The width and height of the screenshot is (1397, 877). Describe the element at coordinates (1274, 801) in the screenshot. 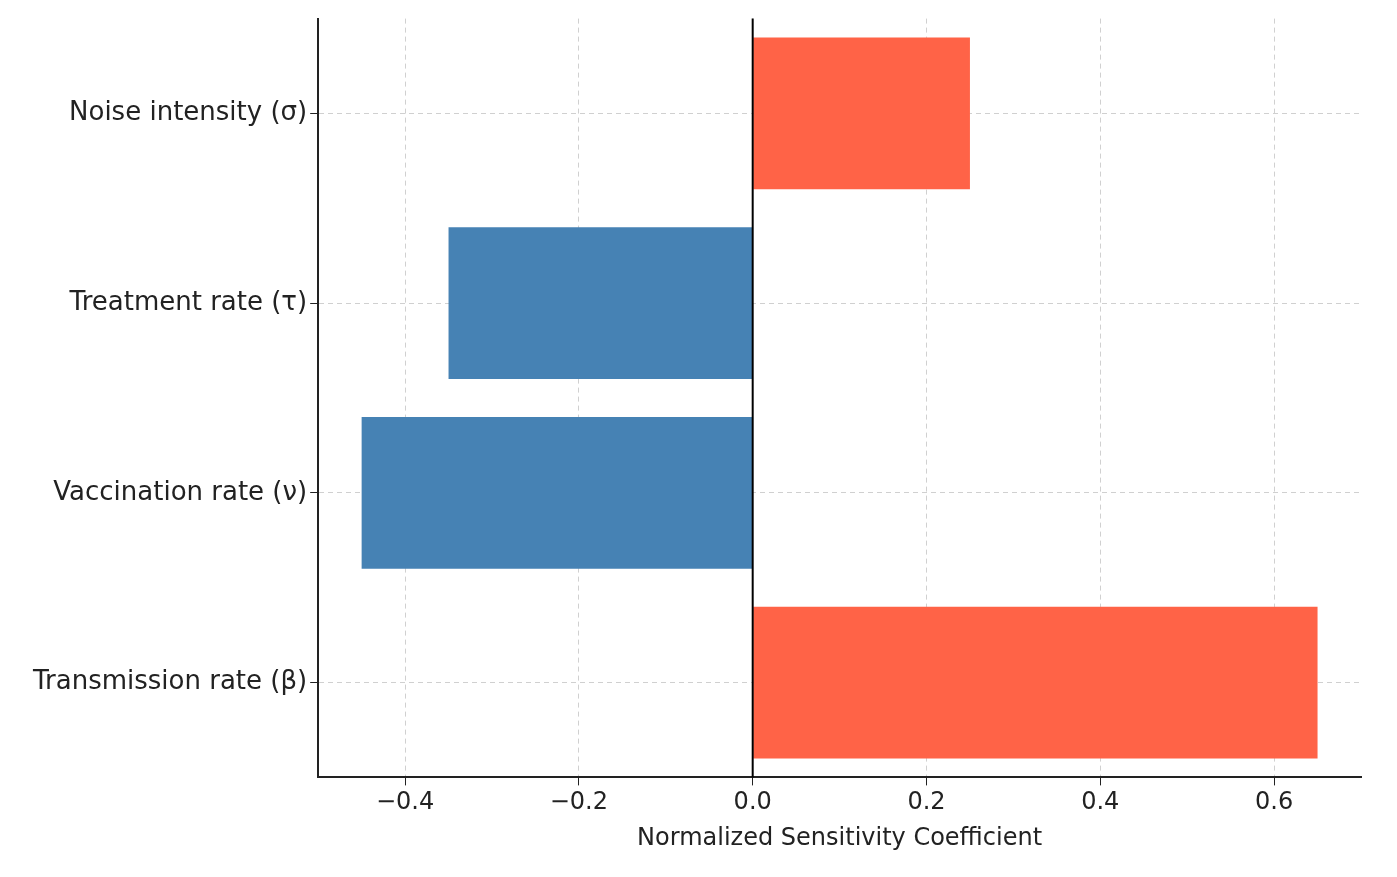

I see `x-tick-label: 0.6` at that location.